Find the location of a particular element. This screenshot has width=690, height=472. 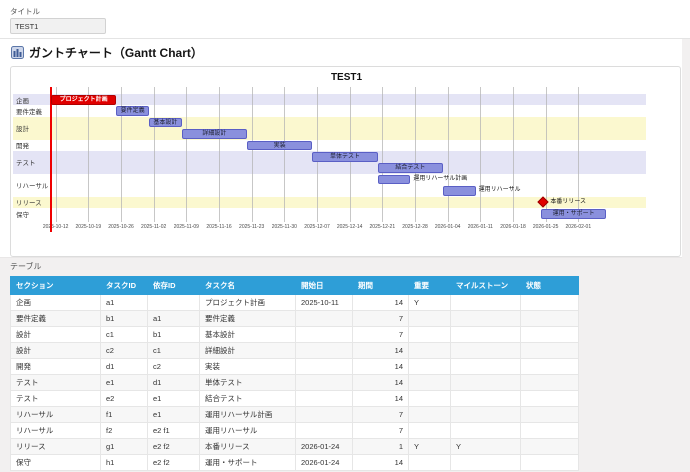

section-label: リリース is located at coordinates (29, 204).